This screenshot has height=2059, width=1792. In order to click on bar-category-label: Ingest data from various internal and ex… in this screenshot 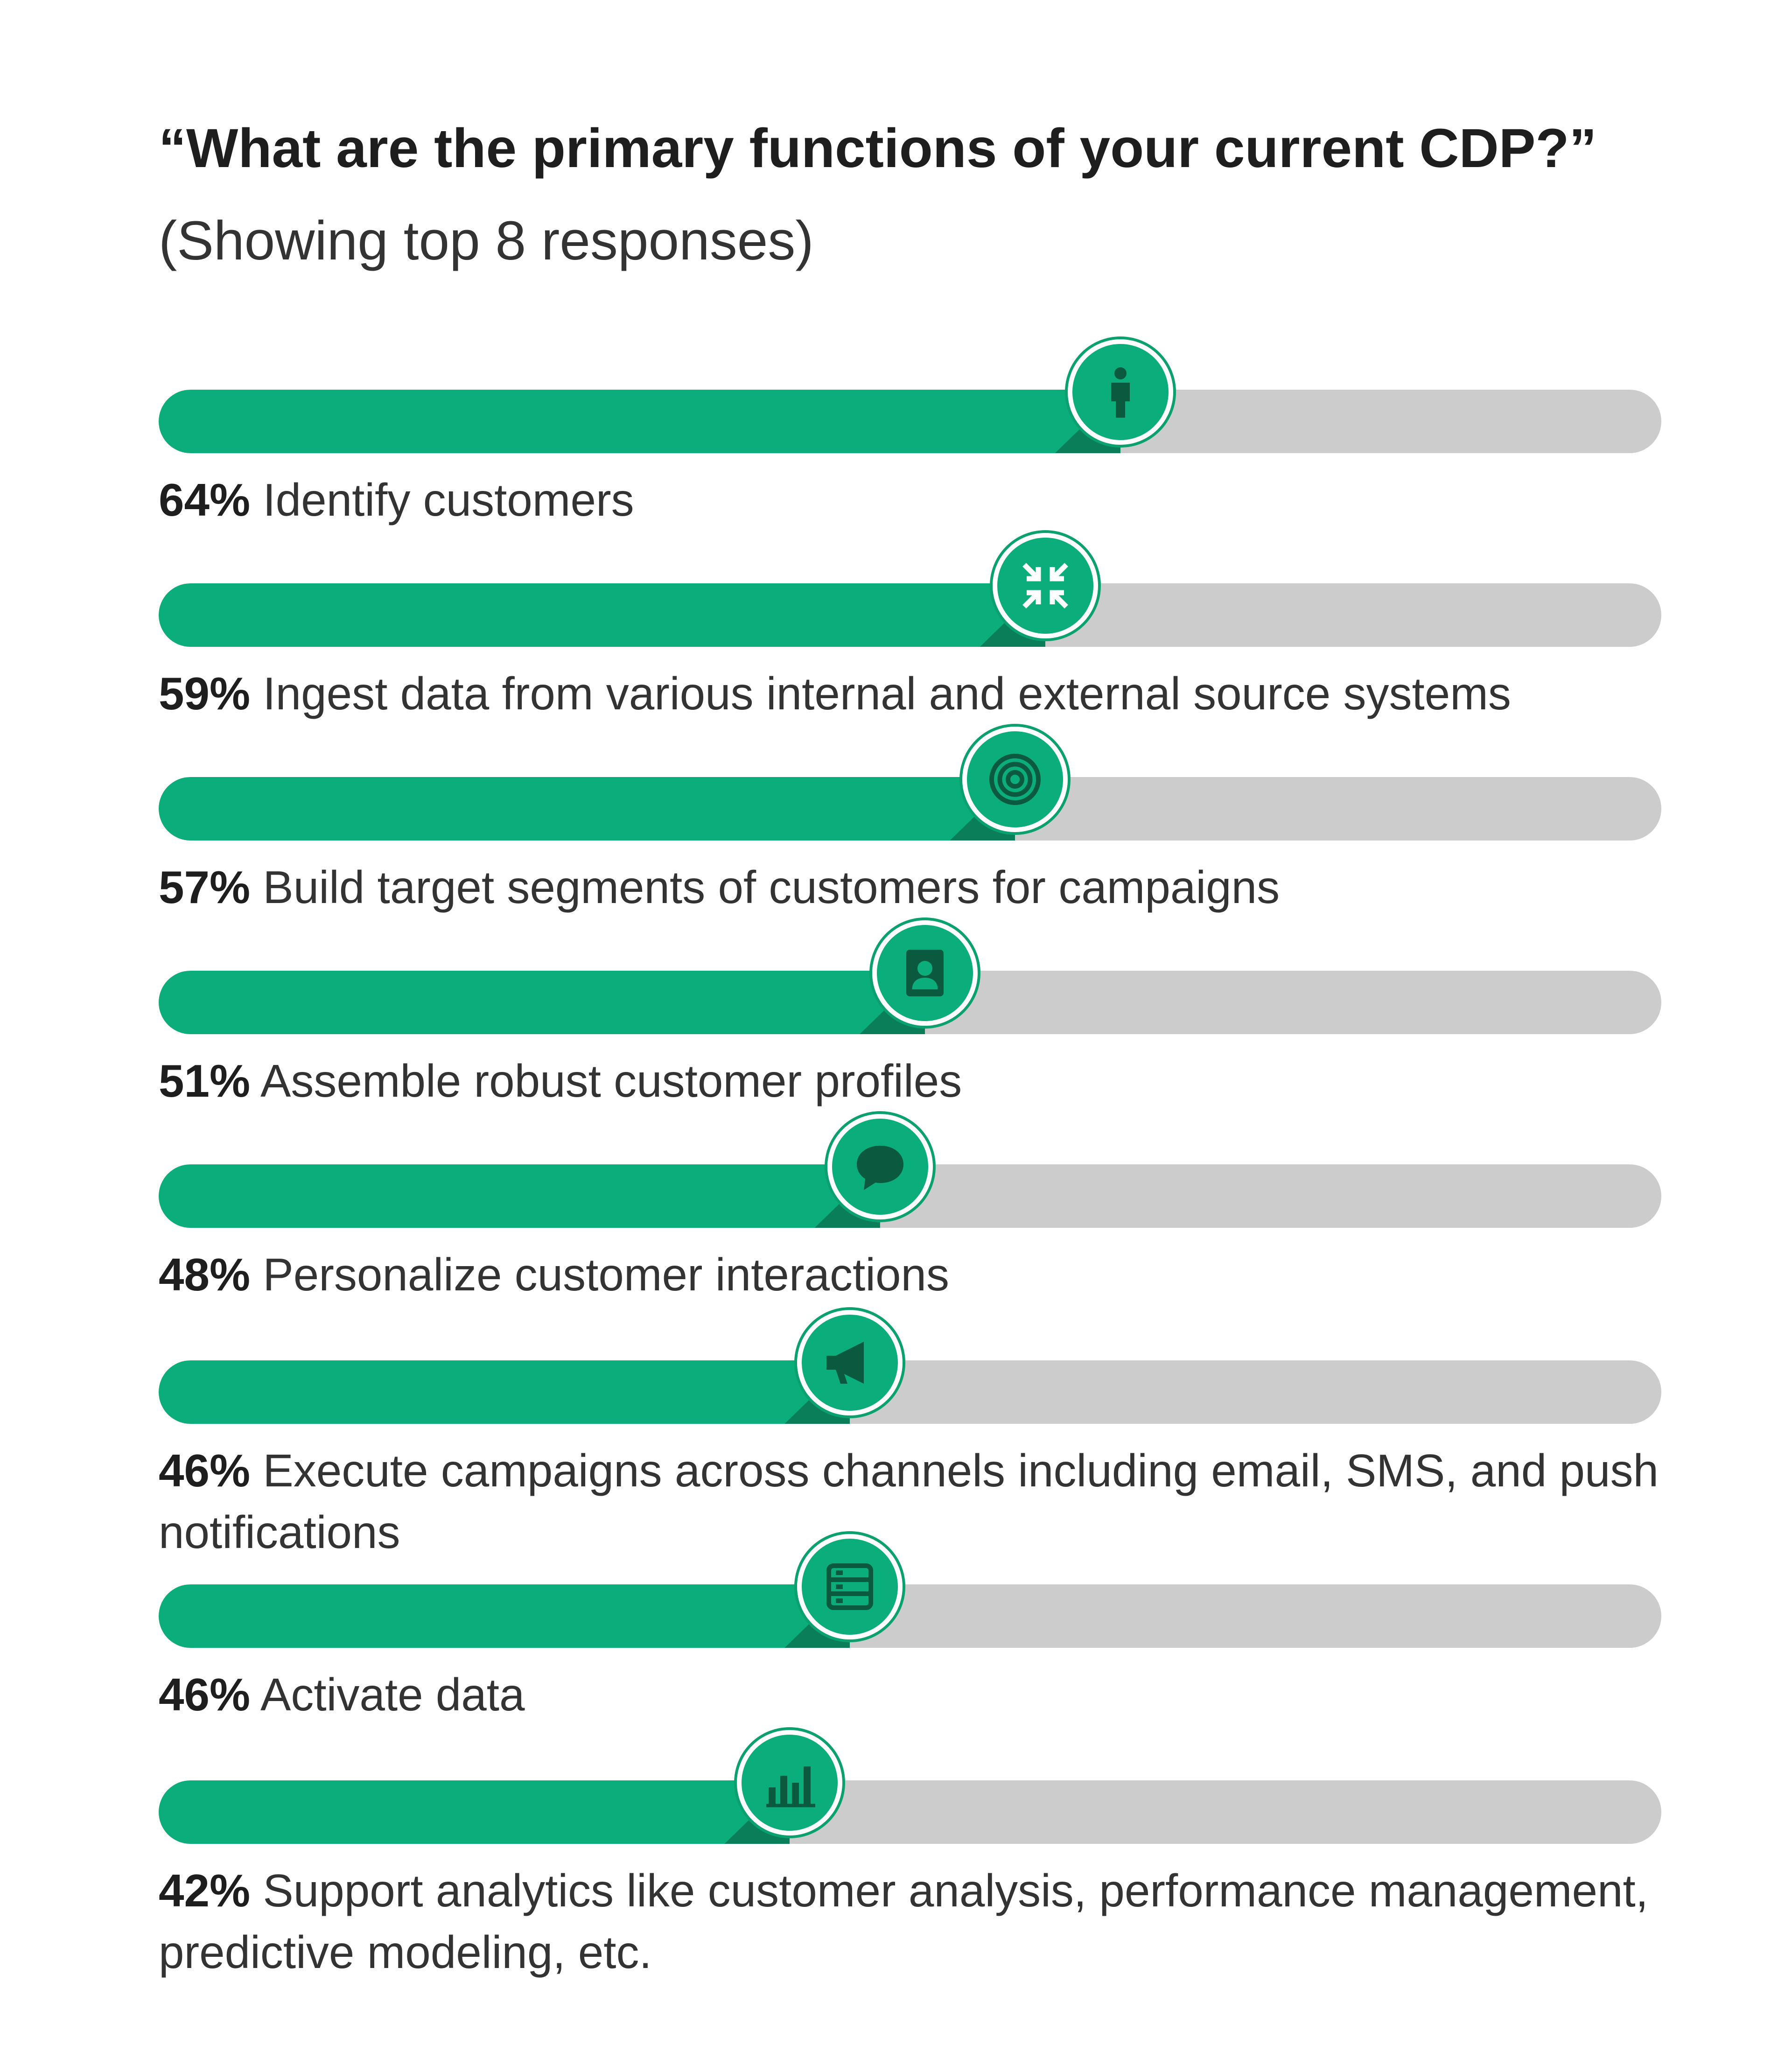, I will do `click(880, 693)`.